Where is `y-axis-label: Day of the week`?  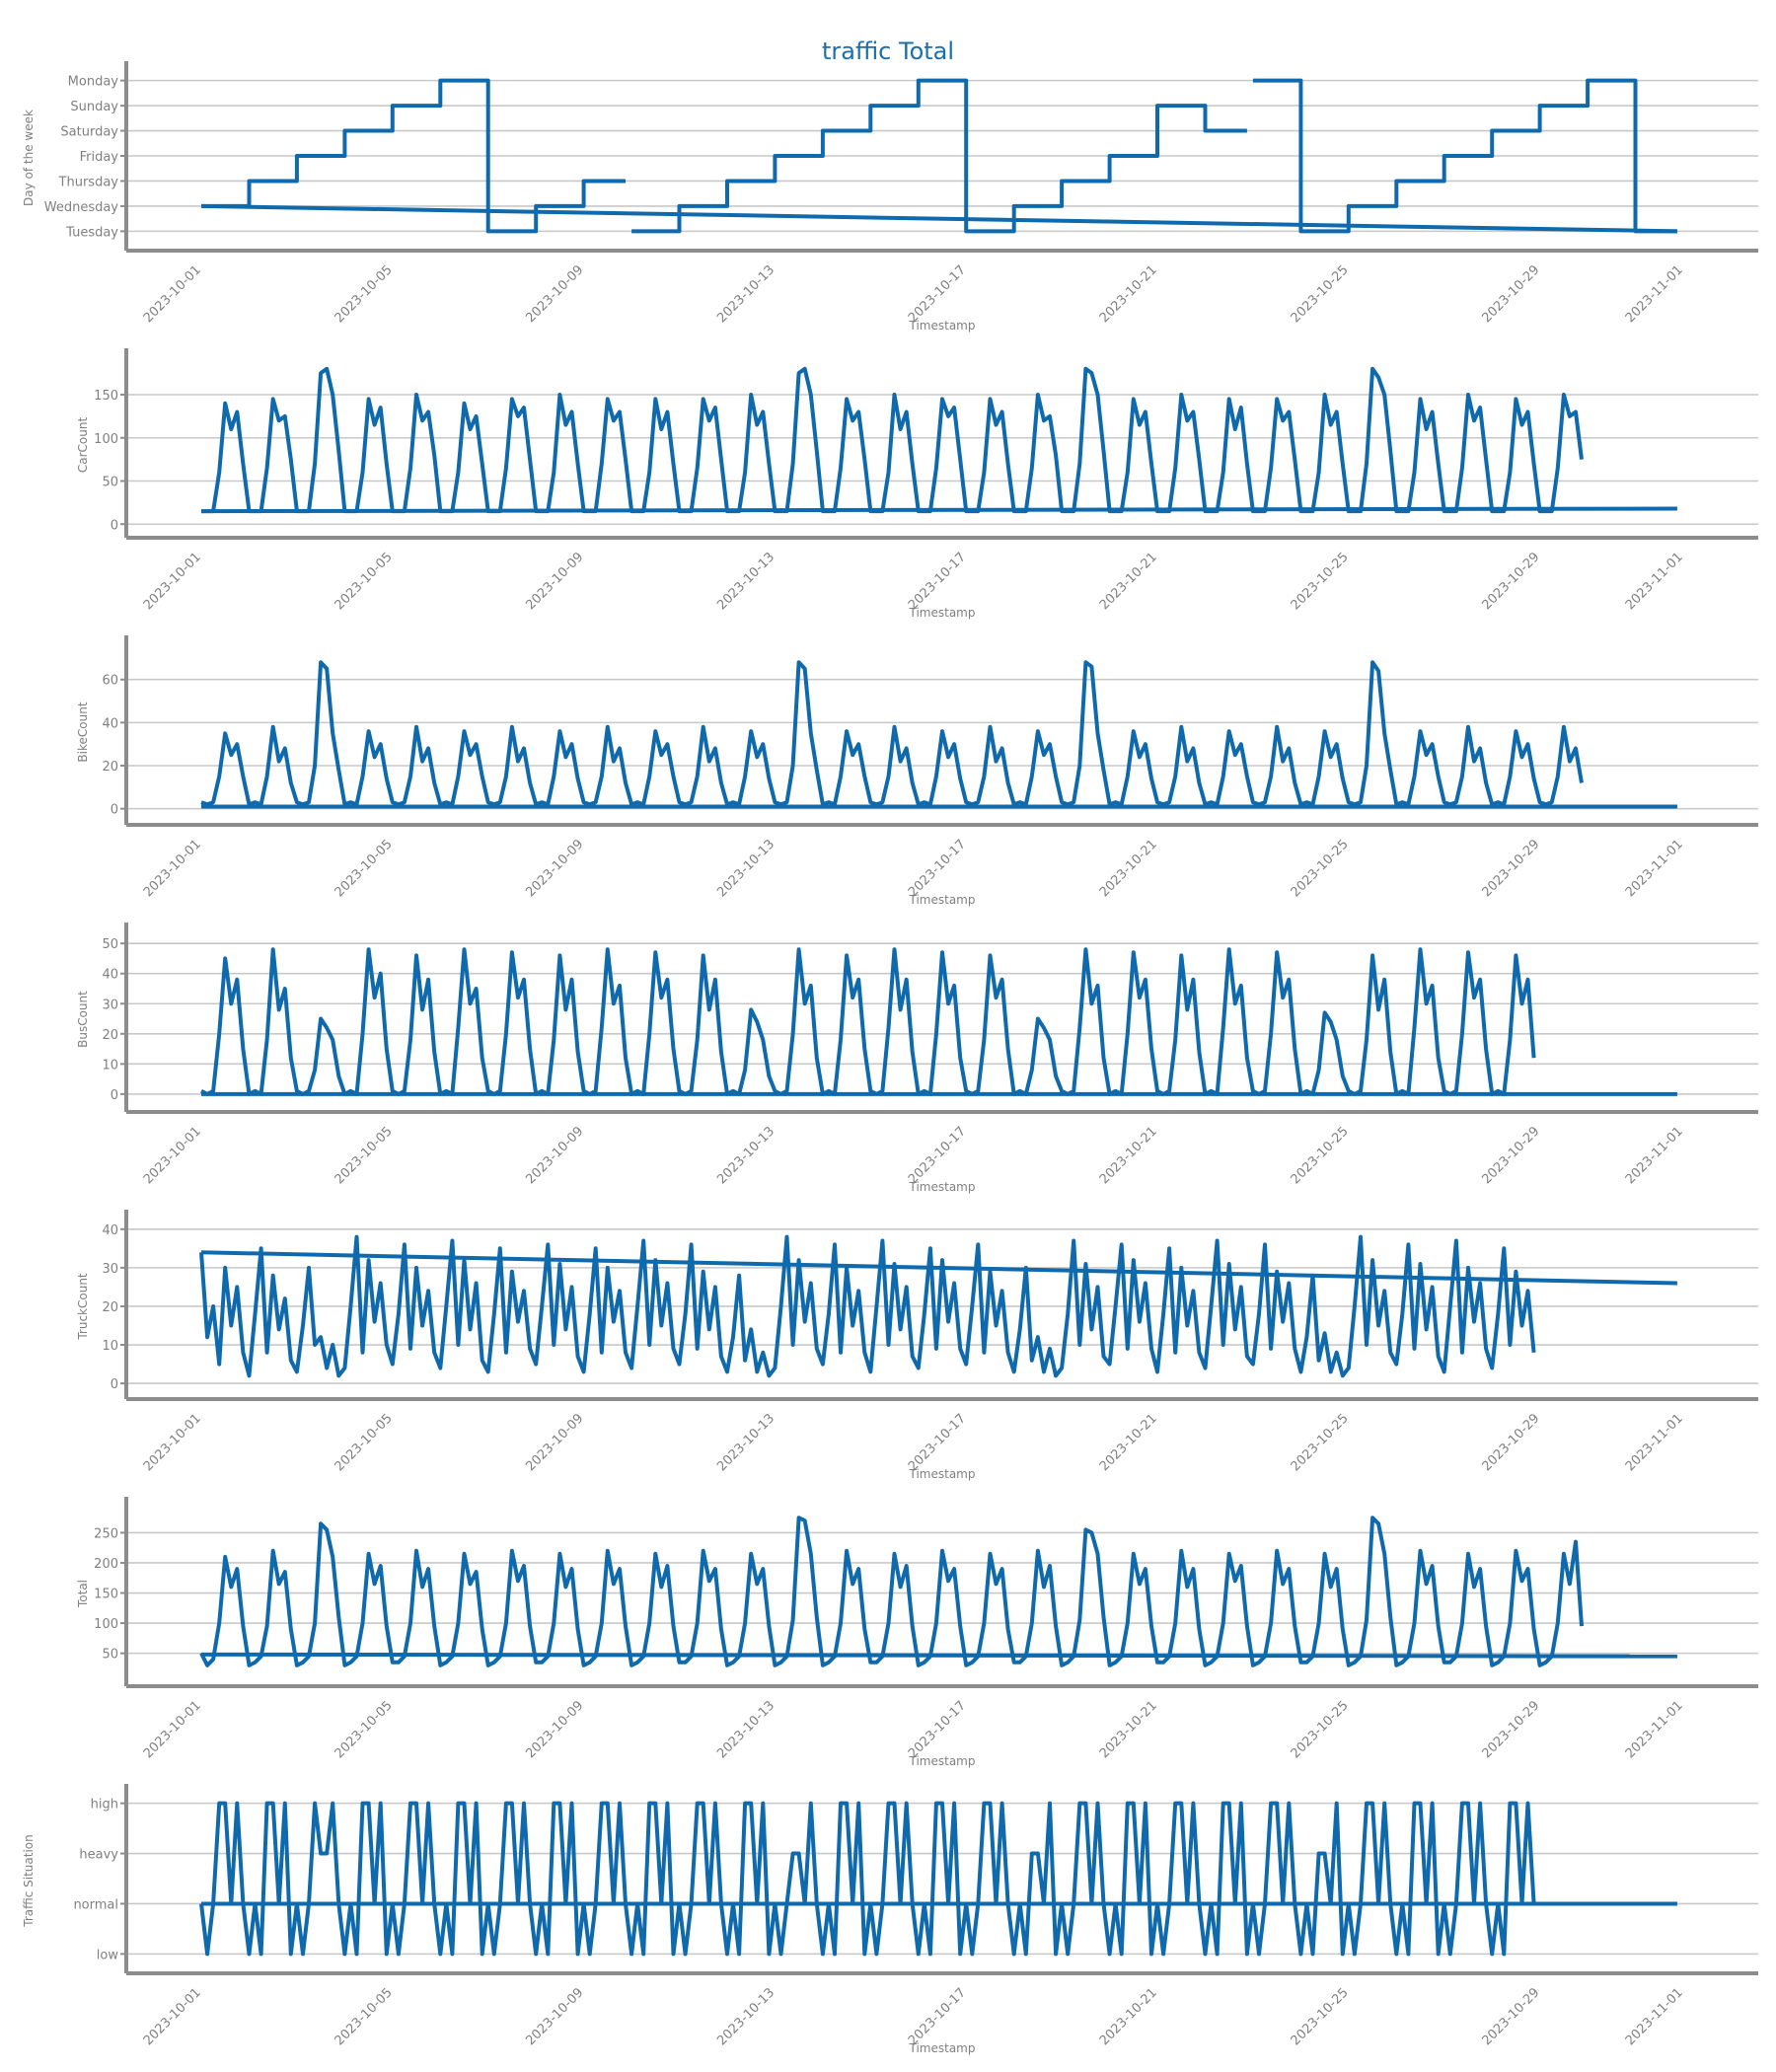 y-axis-label: Day of the week is located at coordinates (29, 158).